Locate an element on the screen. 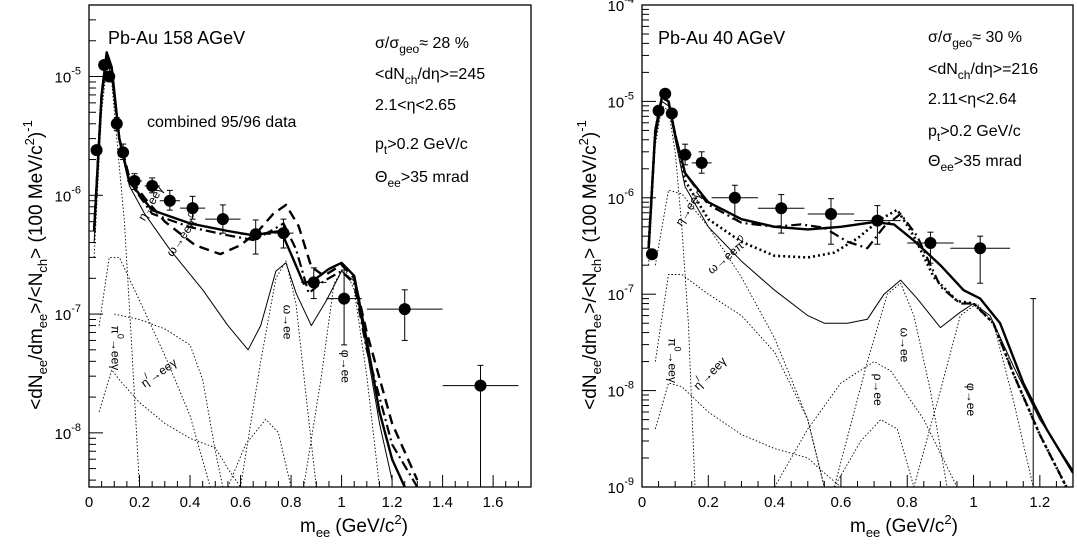 Image resolution: width=1077 pixels, height=545 pixels. left-cond-sigma: σ/σgeo≈ 28 % is located at coordinates (422, 45).